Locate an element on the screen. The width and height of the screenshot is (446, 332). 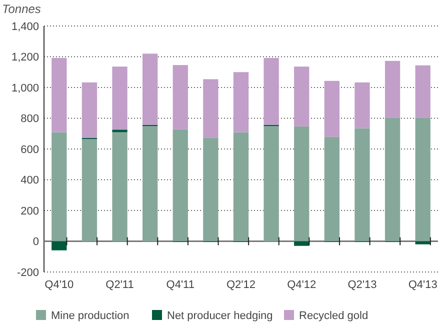
legend-label: Recycled gold is located at coordinates (333, 316).